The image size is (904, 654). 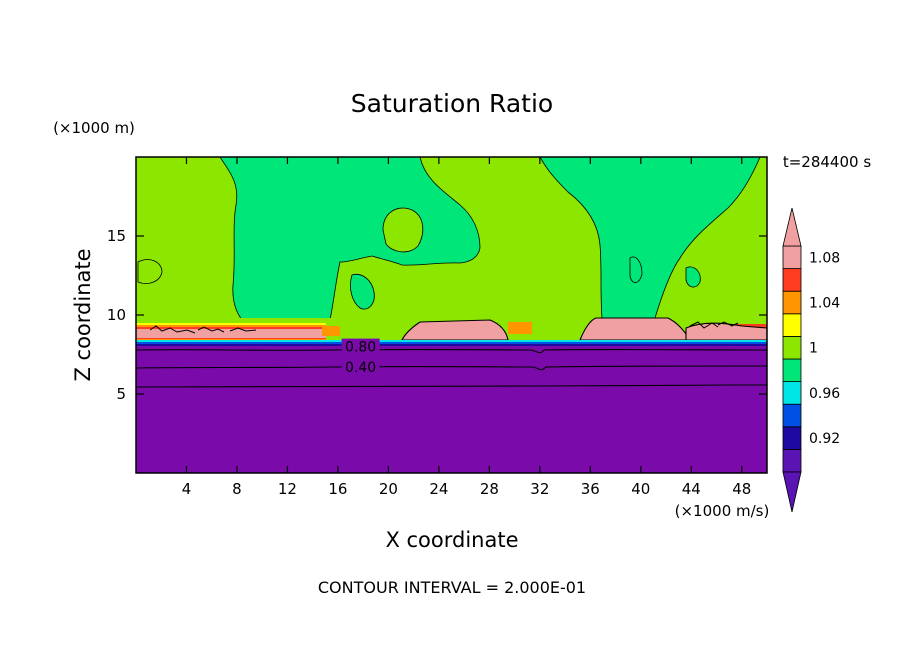 I want to click on x-tick-label: 16, so click(x=337, y=489).